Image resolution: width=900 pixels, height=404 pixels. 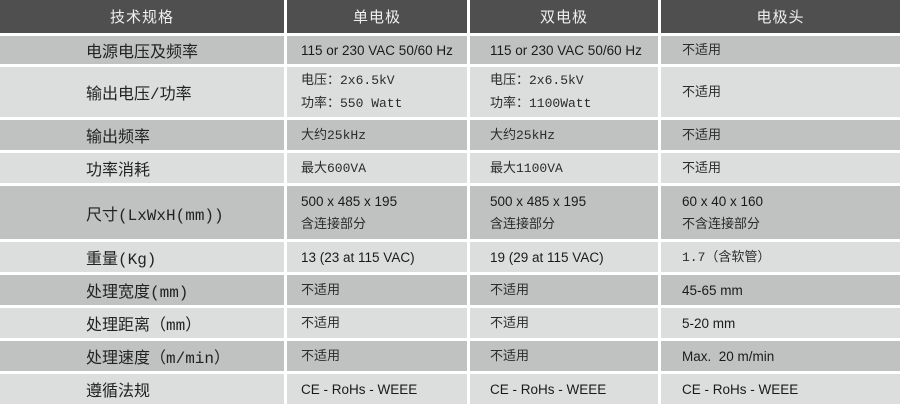 What do you see at coordinates (142, 323) in the screenshot?
I see `row-label: 处理距离（mm）` at bounding box center [142, 323].